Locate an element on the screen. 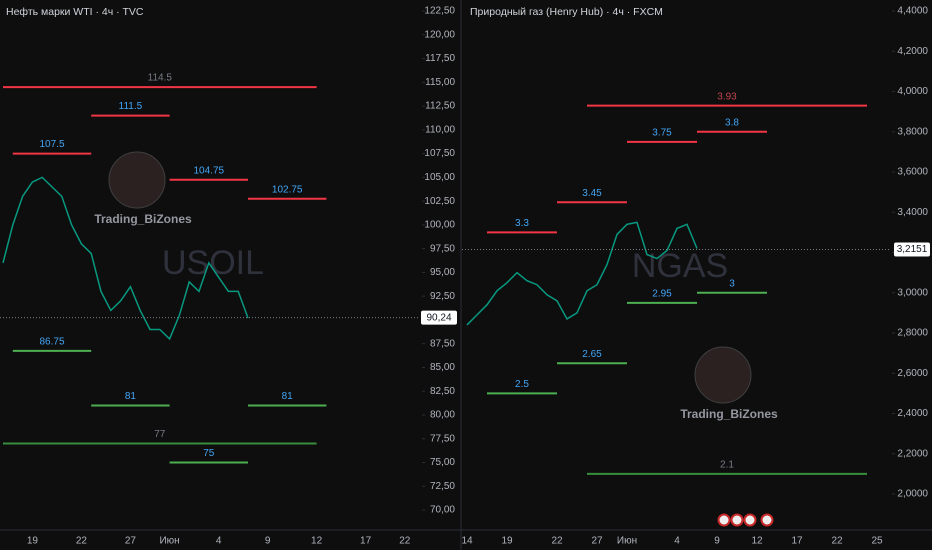 This screenshot has width=932, height=550. level-label: 3.75 is located at coordinates (662, 132).